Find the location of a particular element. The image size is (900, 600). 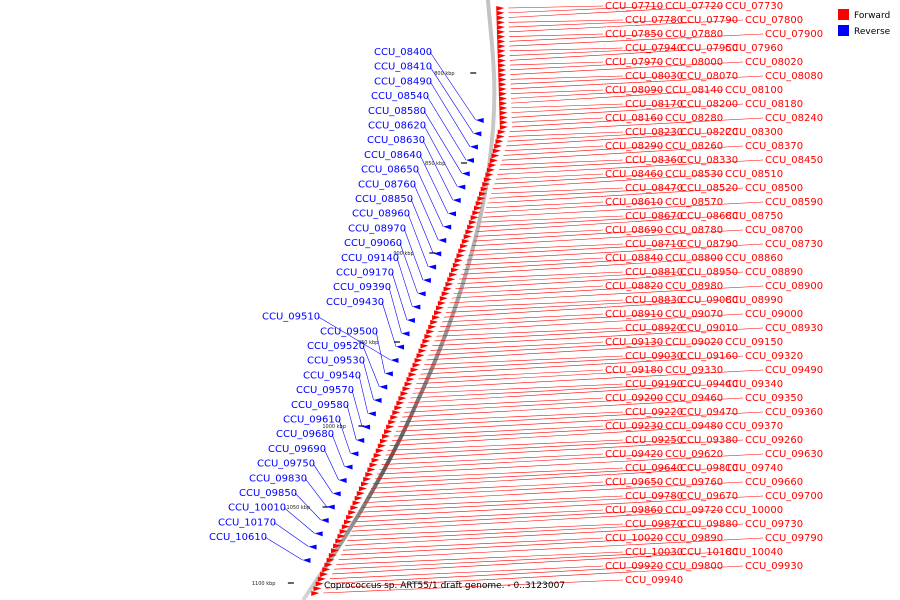

forward-gene-label: CCU_08000 is located at coordinates (694, 62).